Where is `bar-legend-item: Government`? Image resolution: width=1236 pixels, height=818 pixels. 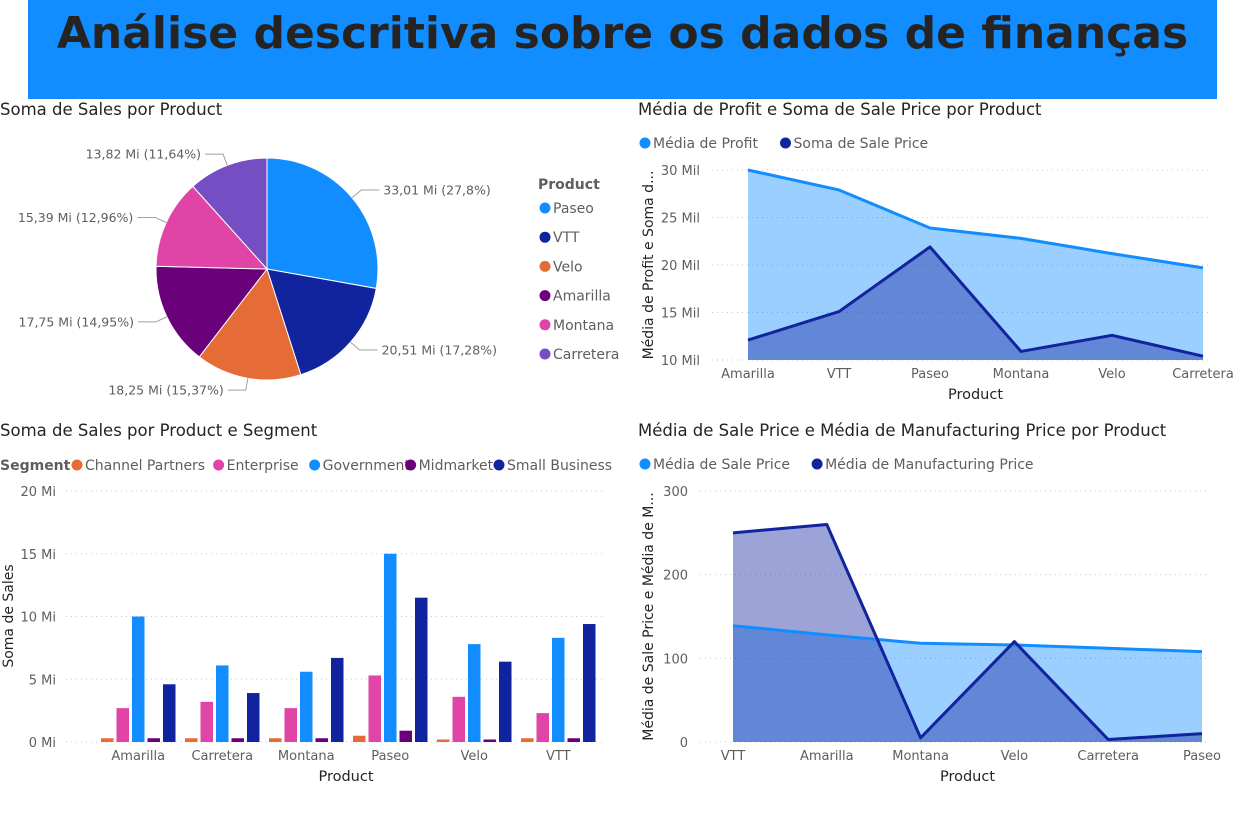 bar-legend-item: Government is located at coordinates (367, 466).